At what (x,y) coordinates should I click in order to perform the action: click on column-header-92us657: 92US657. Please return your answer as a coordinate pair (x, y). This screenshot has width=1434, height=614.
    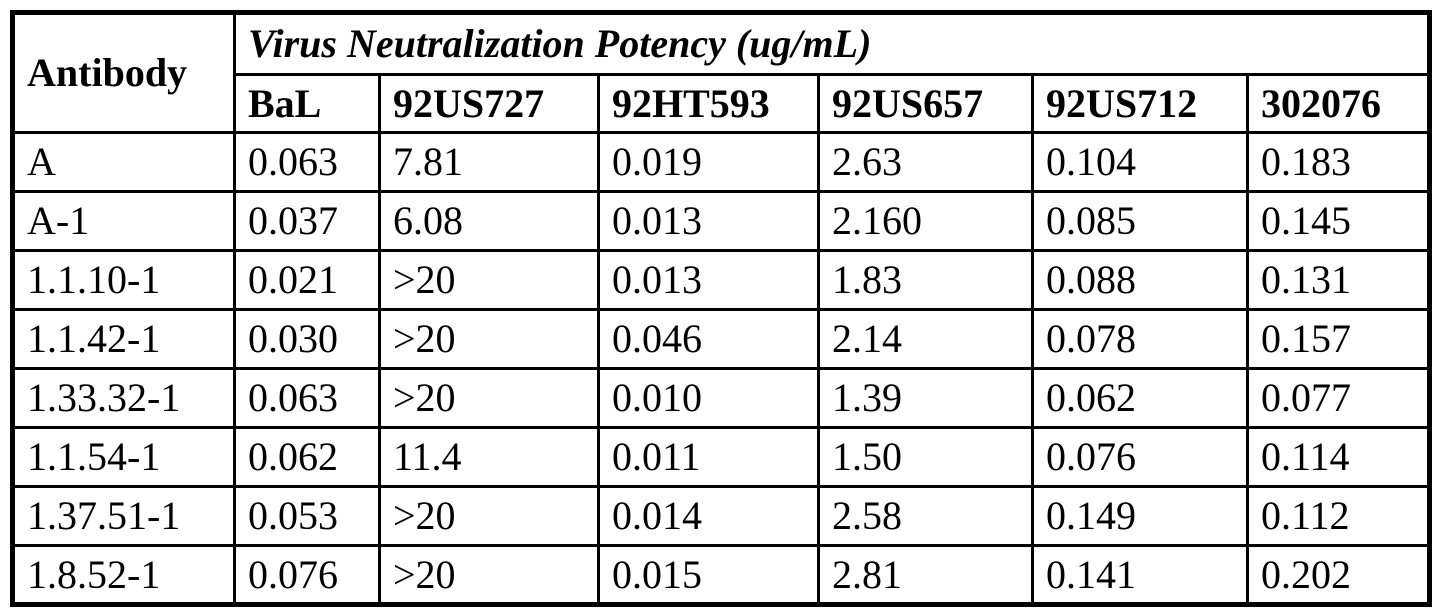
    Looking at the image, I should click on (925, 103).